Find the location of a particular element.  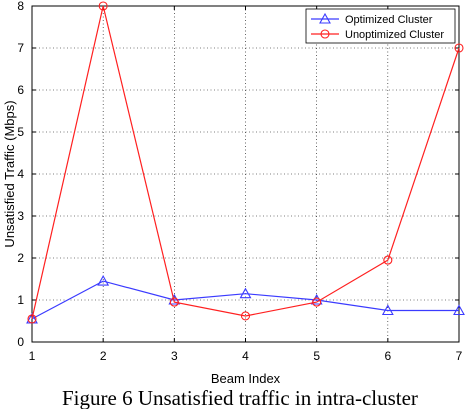

x-tick-label: 2 is located at coordinates (103, 356).